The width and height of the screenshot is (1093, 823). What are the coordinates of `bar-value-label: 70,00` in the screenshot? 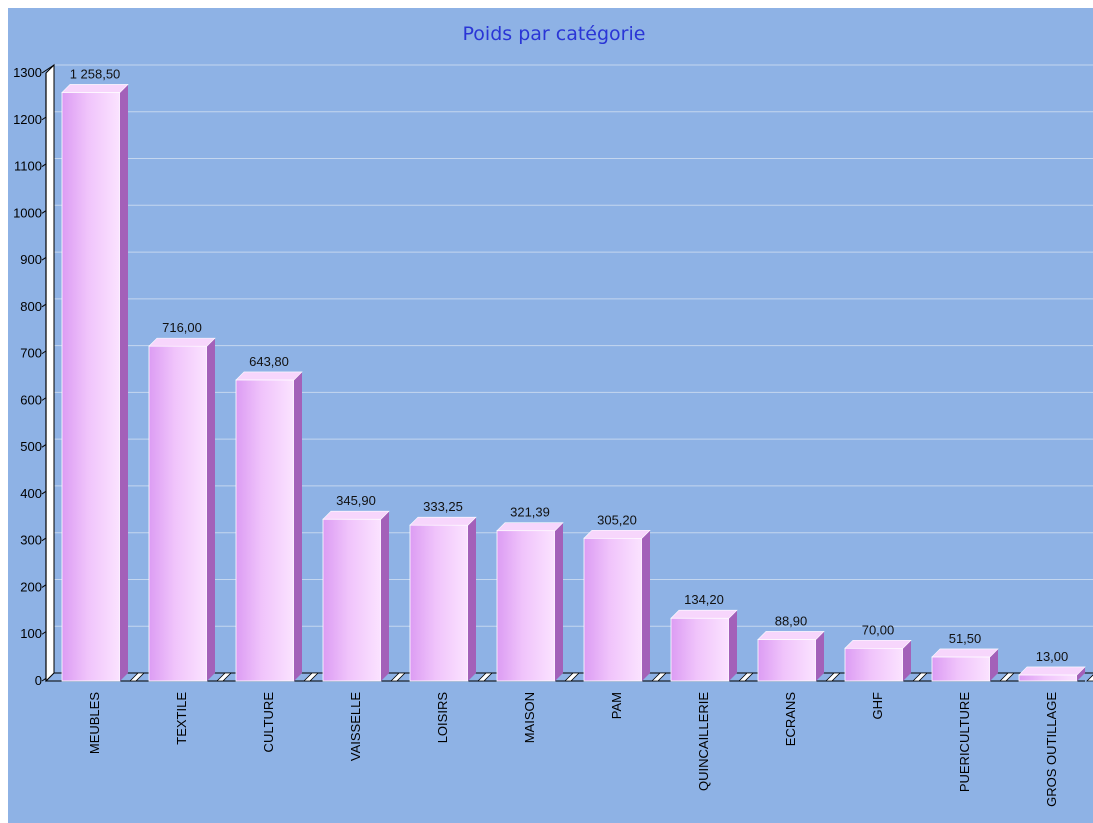 It's located at (878, 629).